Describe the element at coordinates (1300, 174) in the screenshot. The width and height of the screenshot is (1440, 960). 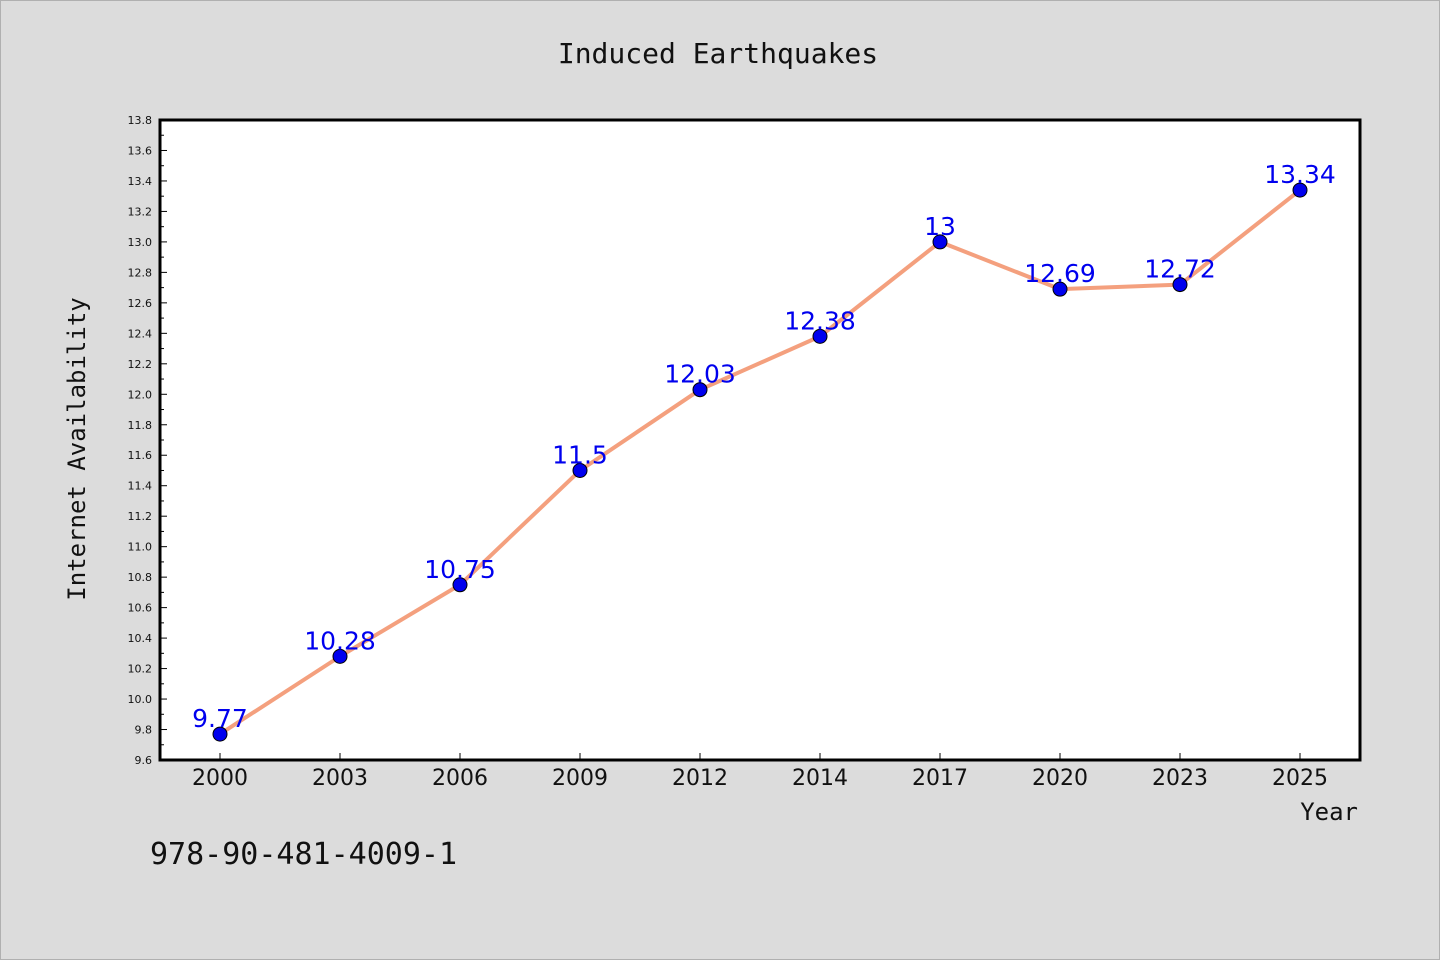
I see `data-label: 13.34` at that location.